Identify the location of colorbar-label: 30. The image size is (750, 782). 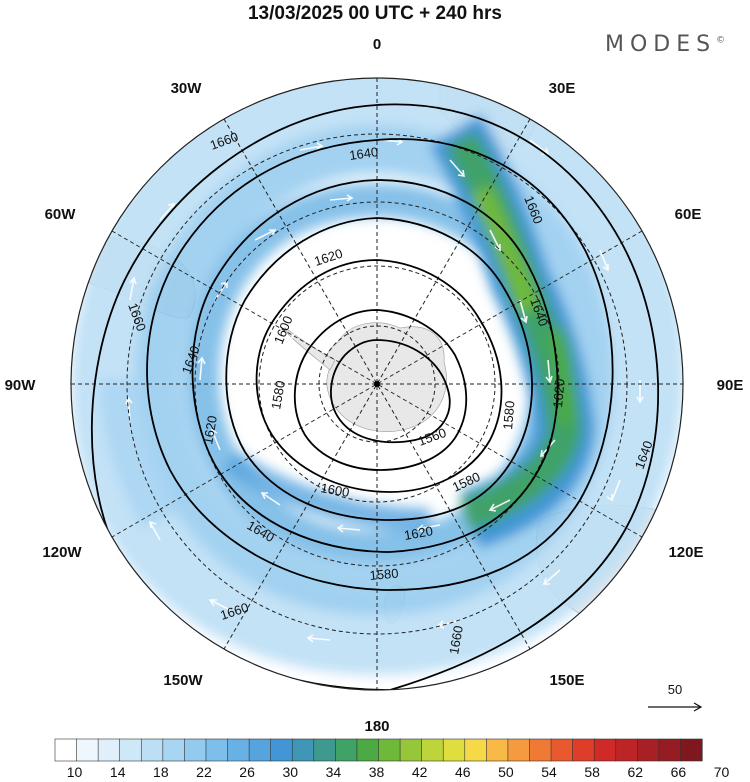
(290, 772).